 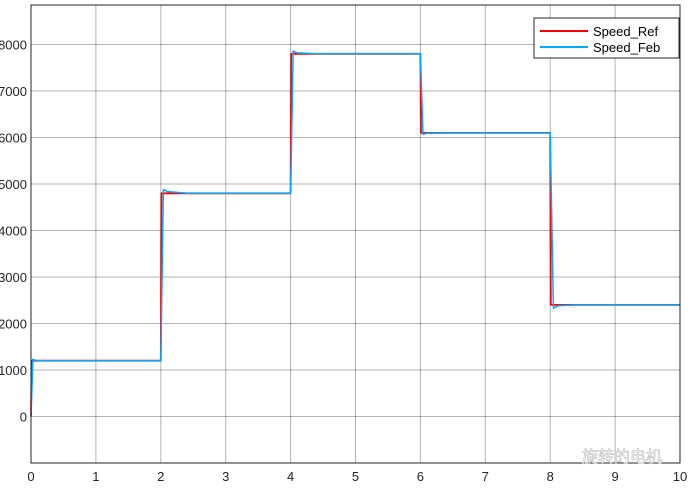 I want to click on x-tick-label: 3, so click(x=225, y=476).